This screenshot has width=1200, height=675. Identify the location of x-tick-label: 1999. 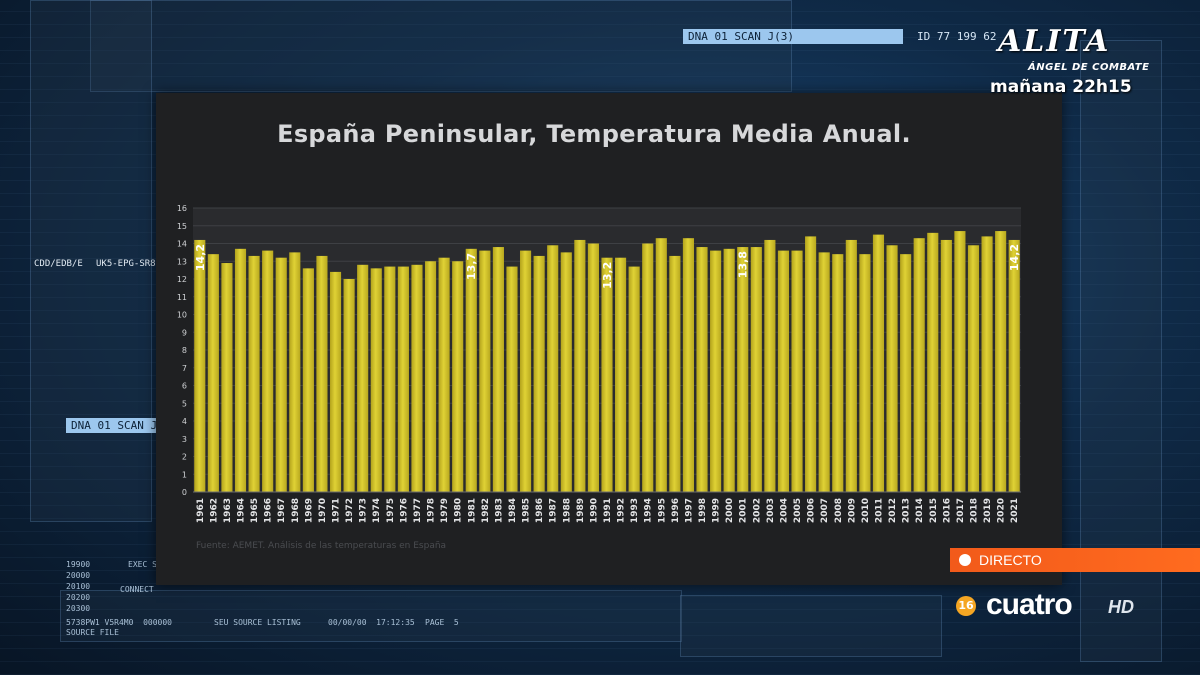
(717, 510).